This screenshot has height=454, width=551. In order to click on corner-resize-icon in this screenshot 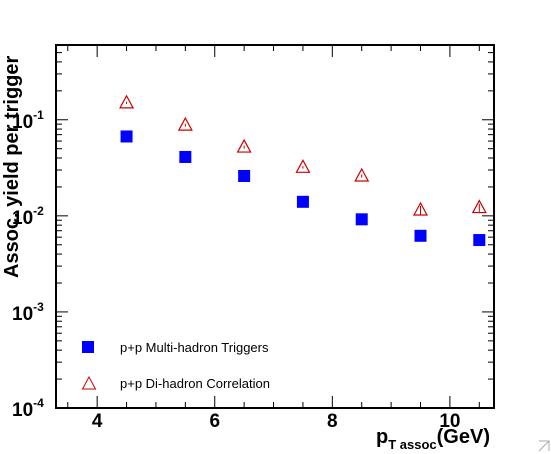, I will do `click(544, 446)`.